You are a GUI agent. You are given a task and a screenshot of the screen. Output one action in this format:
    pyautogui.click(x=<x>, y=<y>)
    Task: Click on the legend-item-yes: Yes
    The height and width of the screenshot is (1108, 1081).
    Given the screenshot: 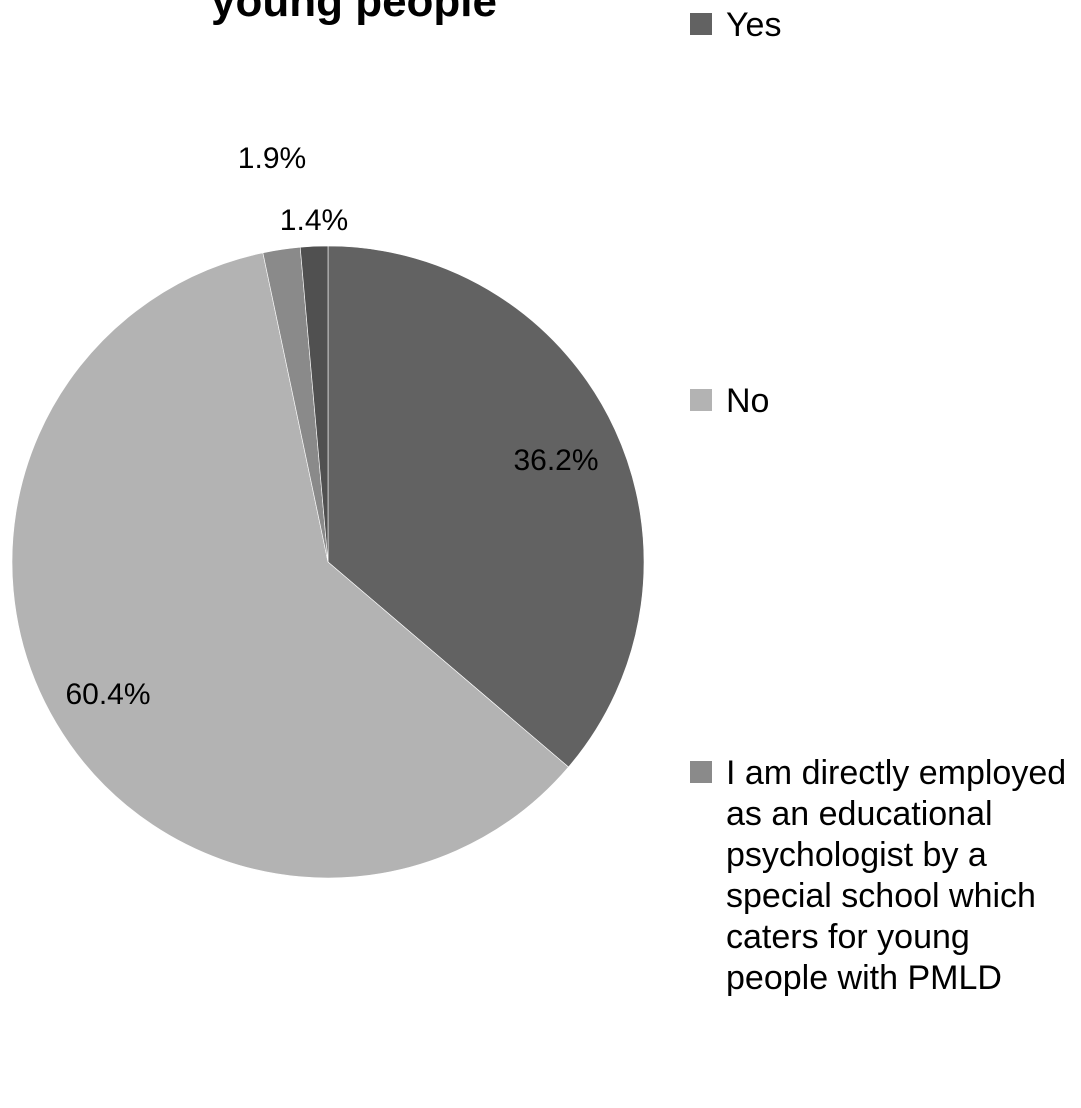 What is the action you would take?
    pyautogui.click(x=735, y=25)
    